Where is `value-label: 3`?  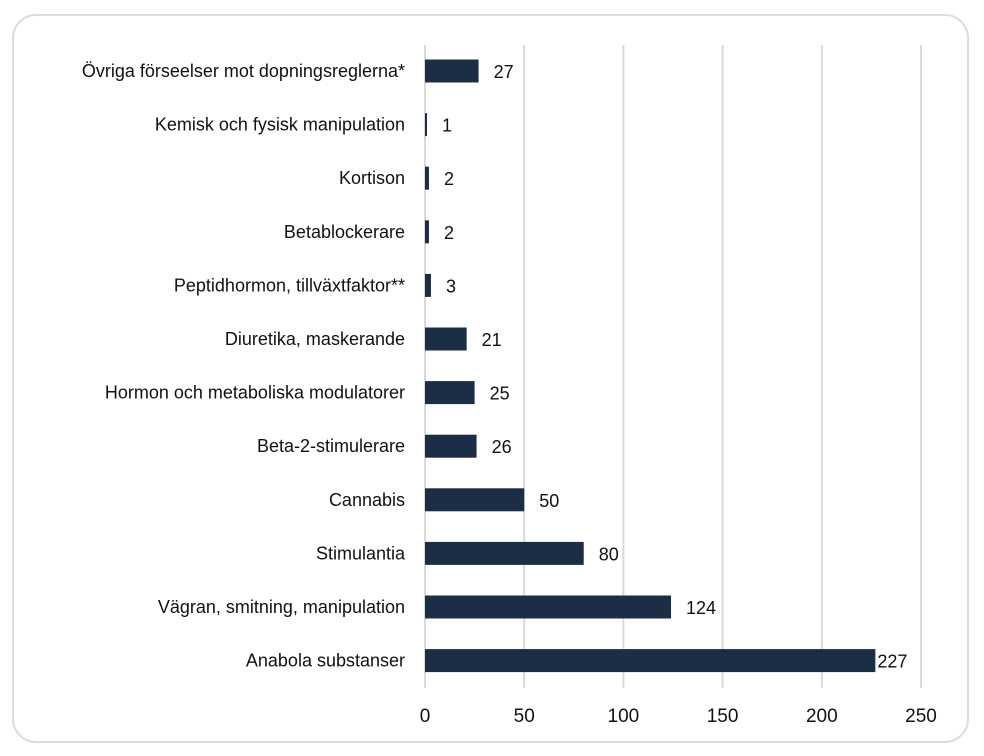 value-label: 3 is located at coordinates (451, 286).